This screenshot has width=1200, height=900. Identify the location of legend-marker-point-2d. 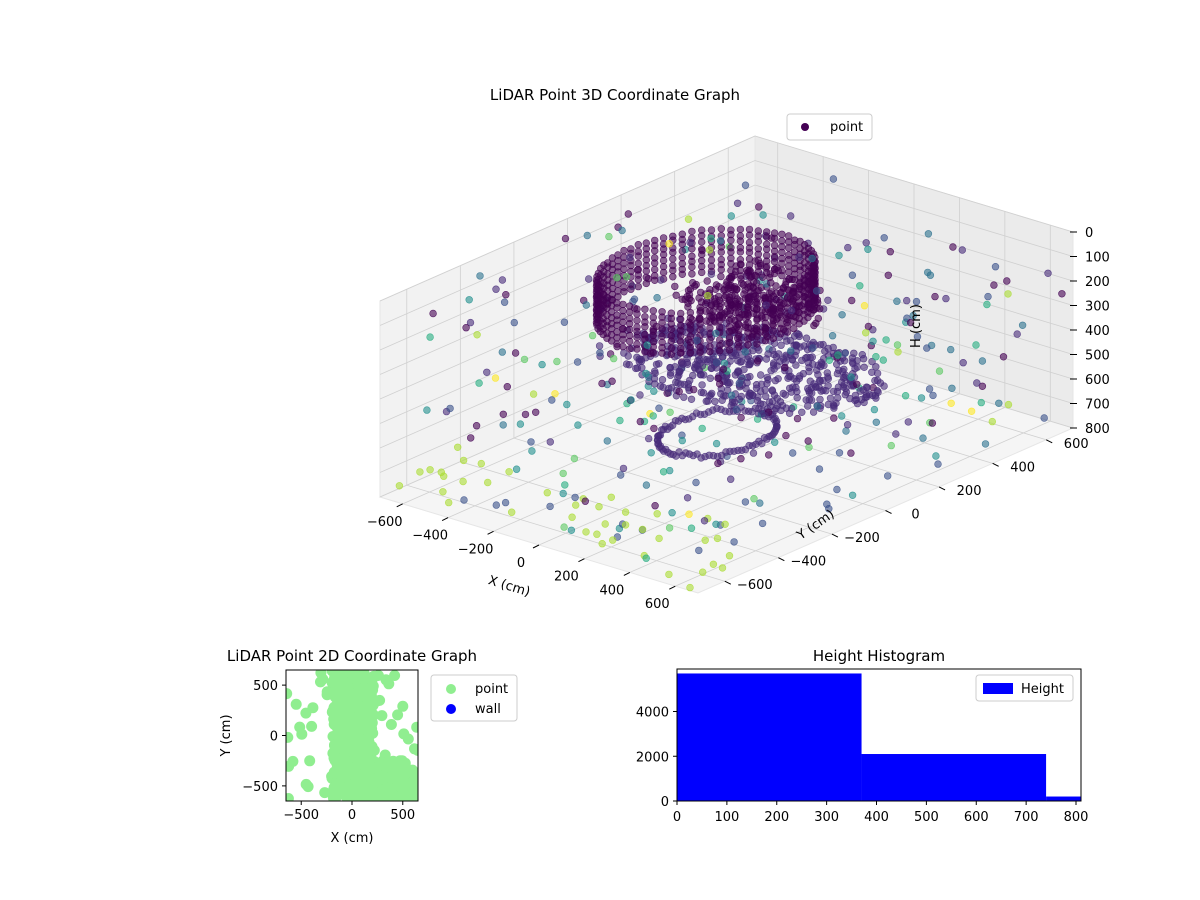
(451, 689).